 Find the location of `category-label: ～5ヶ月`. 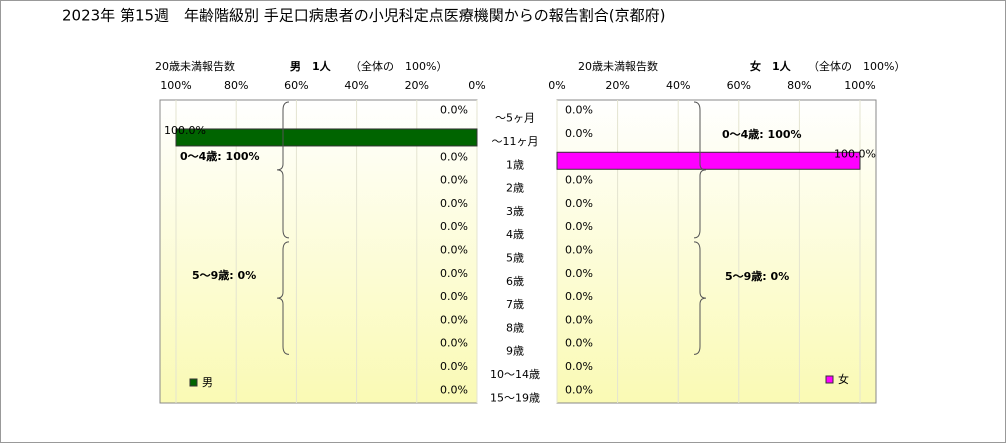

category-label: ～5ヶ月 is located at coordinates (515, 118).